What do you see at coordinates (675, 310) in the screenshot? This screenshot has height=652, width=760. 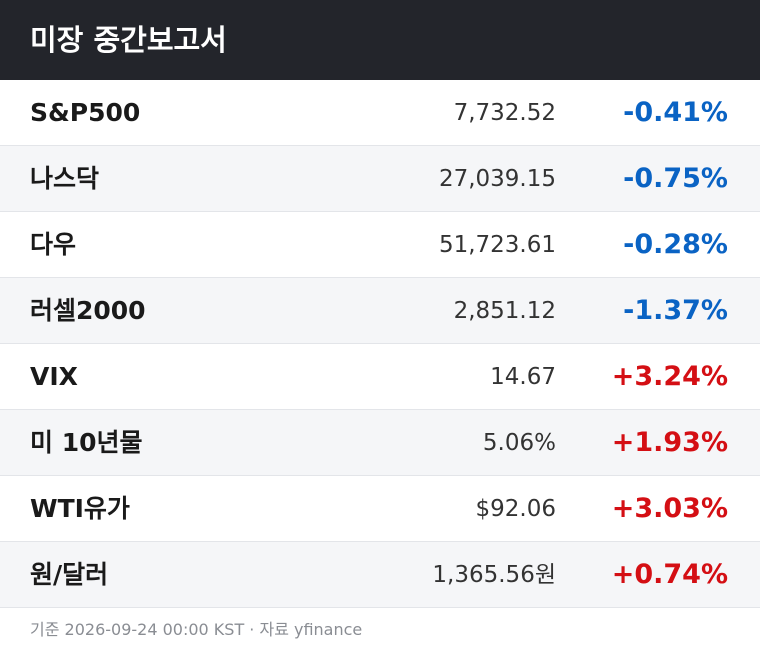 I see `row-change: -1.37%` at bounding box center [675, 310].